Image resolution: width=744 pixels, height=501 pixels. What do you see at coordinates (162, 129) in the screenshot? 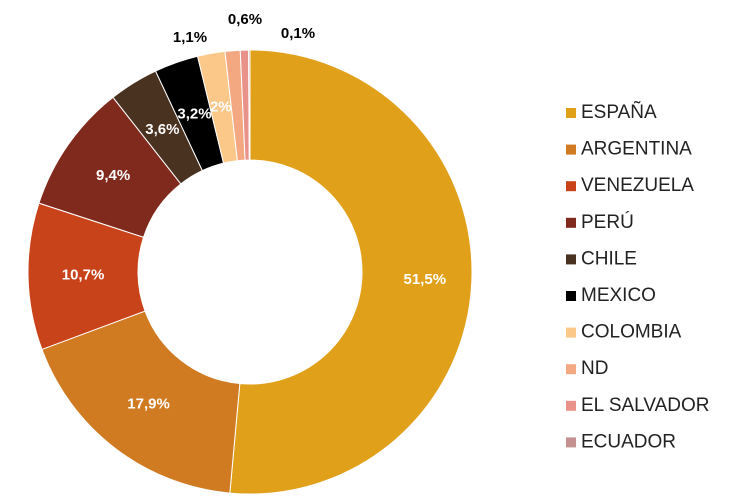
I see `value-label: 3,6%` at bounding box center [162, 129].